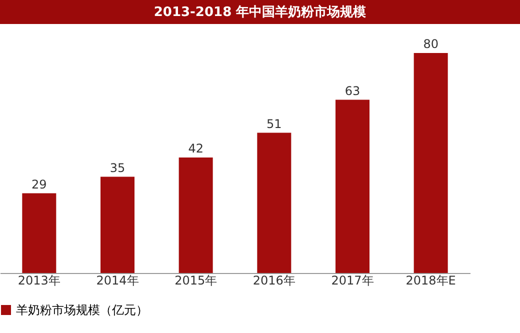  I want to click on x-tick-label: 2017年, so click(352, 281).